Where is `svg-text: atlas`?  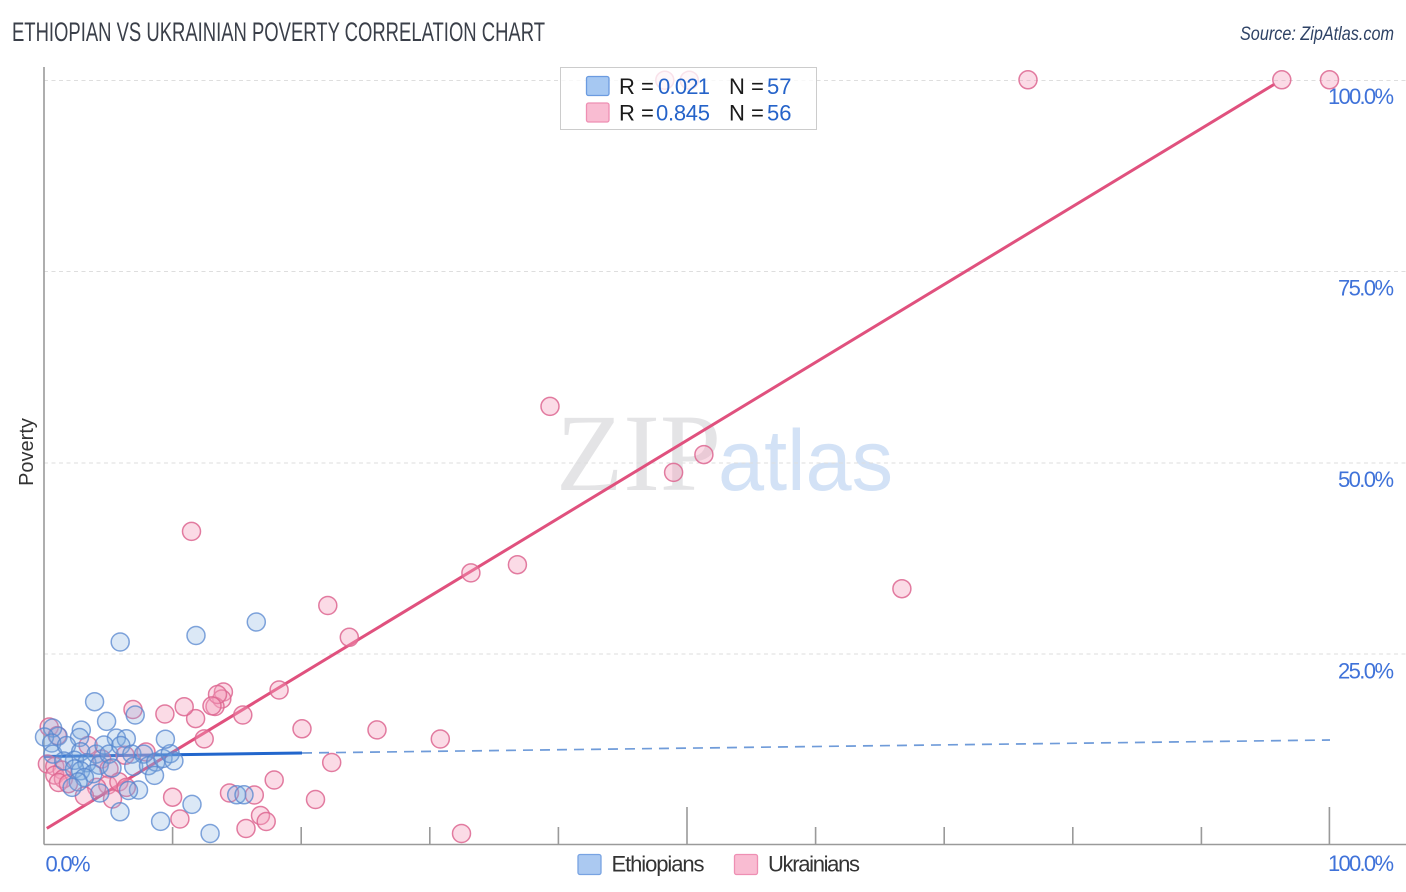 svg-text: atlas is located at coordinates (805, 461).